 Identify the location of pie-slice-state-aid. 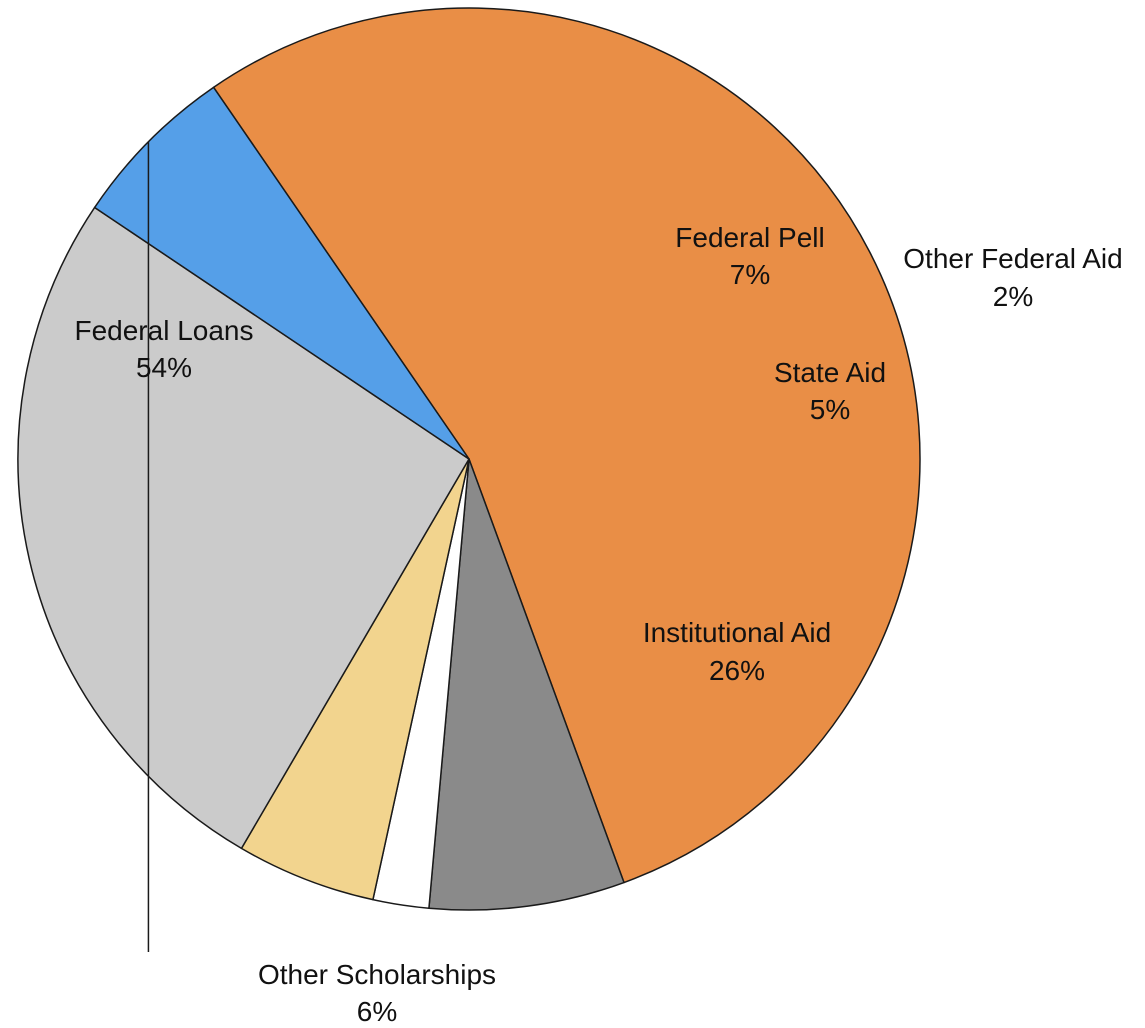
(355, 679).